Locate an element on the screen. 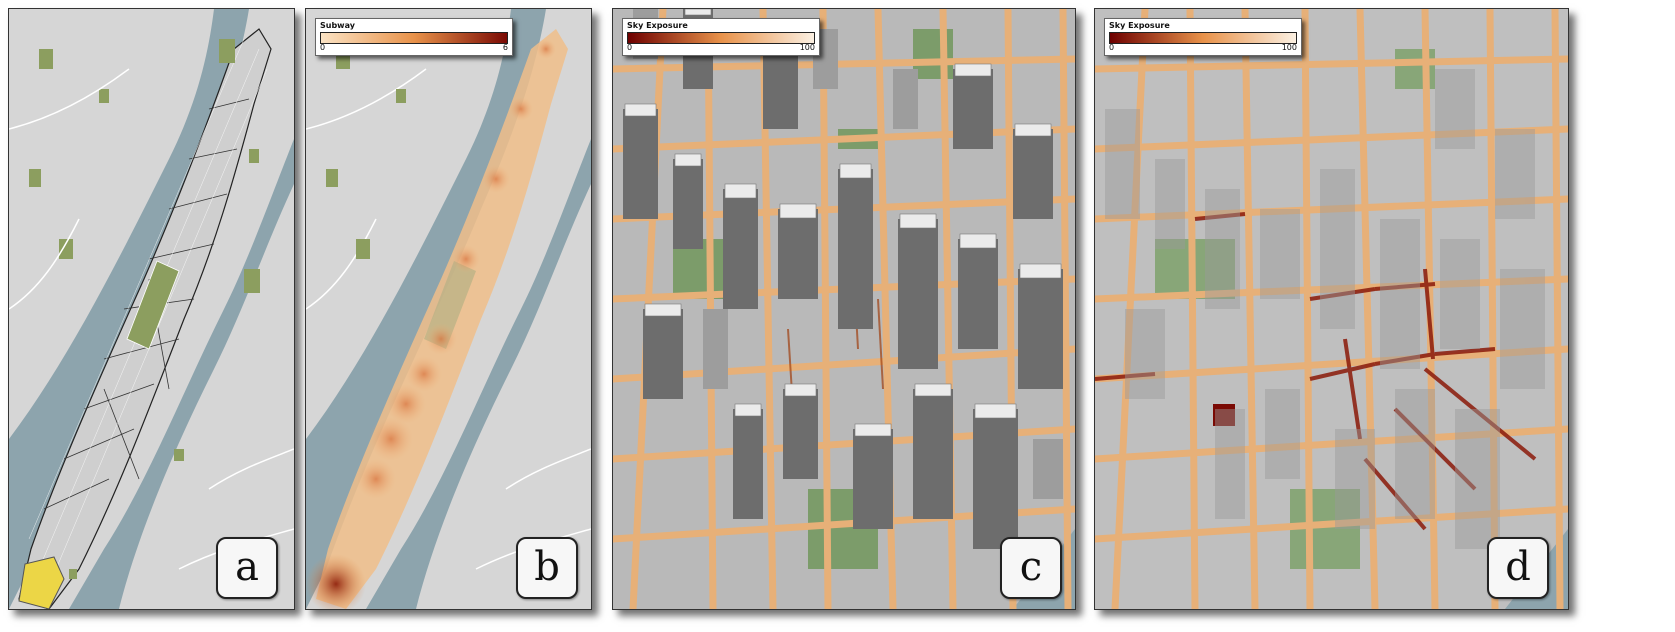 The image size is (1675, 632). panel-label-d: d is located at coordinates (1518, 568).